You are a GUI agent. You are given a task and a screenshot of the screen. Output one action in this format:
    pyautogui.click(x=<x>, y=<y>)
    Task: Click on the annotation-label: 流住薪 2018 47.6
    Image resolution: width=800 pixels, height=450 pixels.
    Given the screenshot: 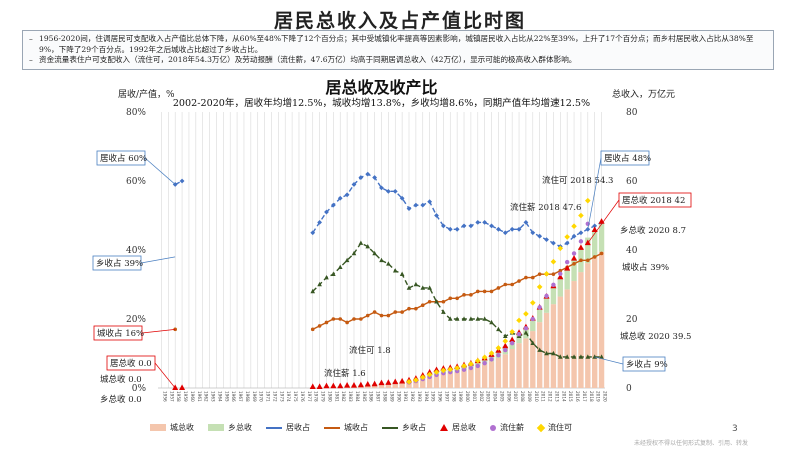 What is the action you would take?
    pyautogui.click(x=545, y=207)
    